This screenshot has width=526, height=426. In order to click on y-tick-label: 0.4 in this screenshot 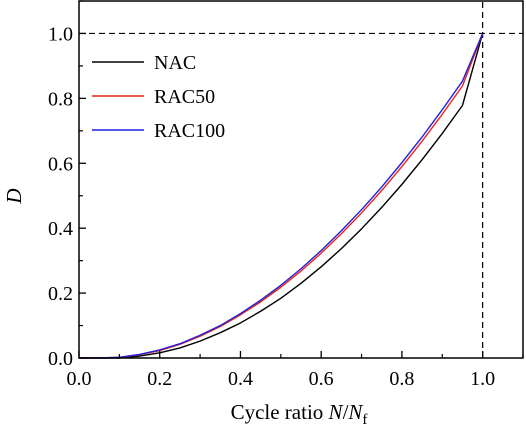, I will do `click(60, 229)`.